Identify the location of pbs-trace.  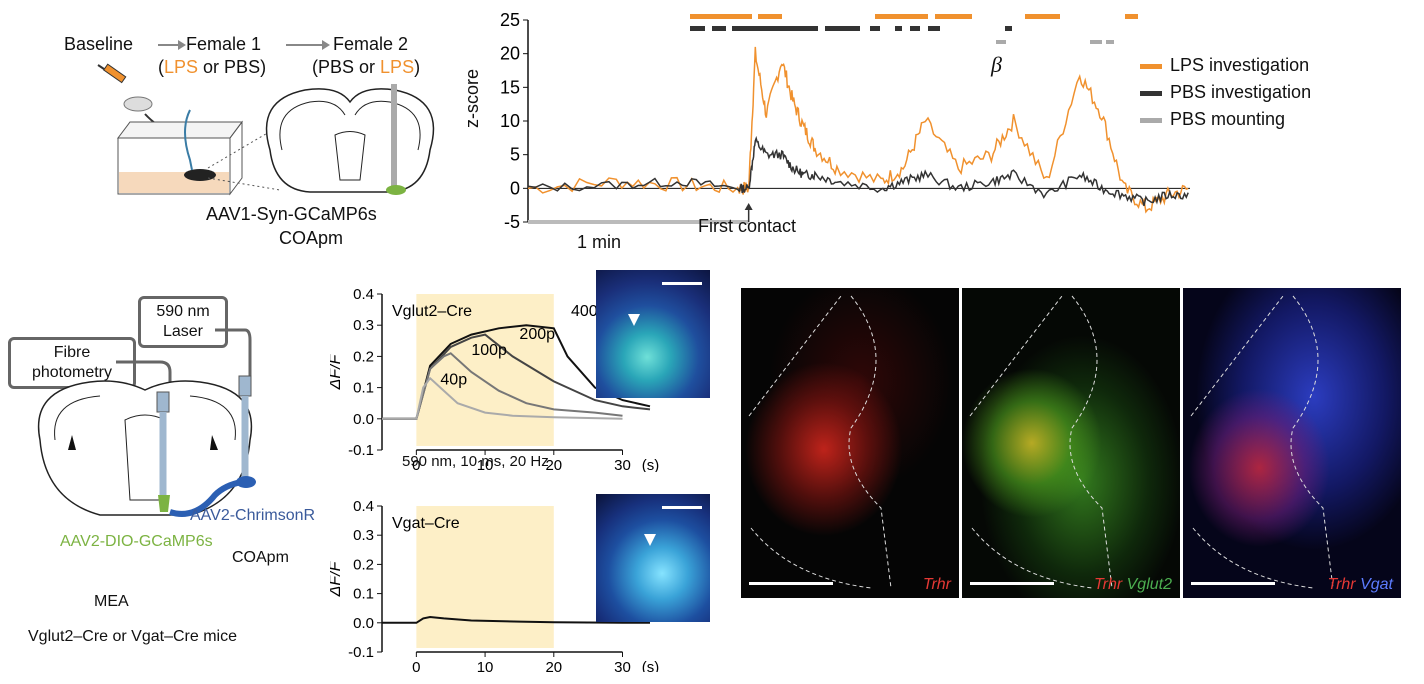
(858, 171).